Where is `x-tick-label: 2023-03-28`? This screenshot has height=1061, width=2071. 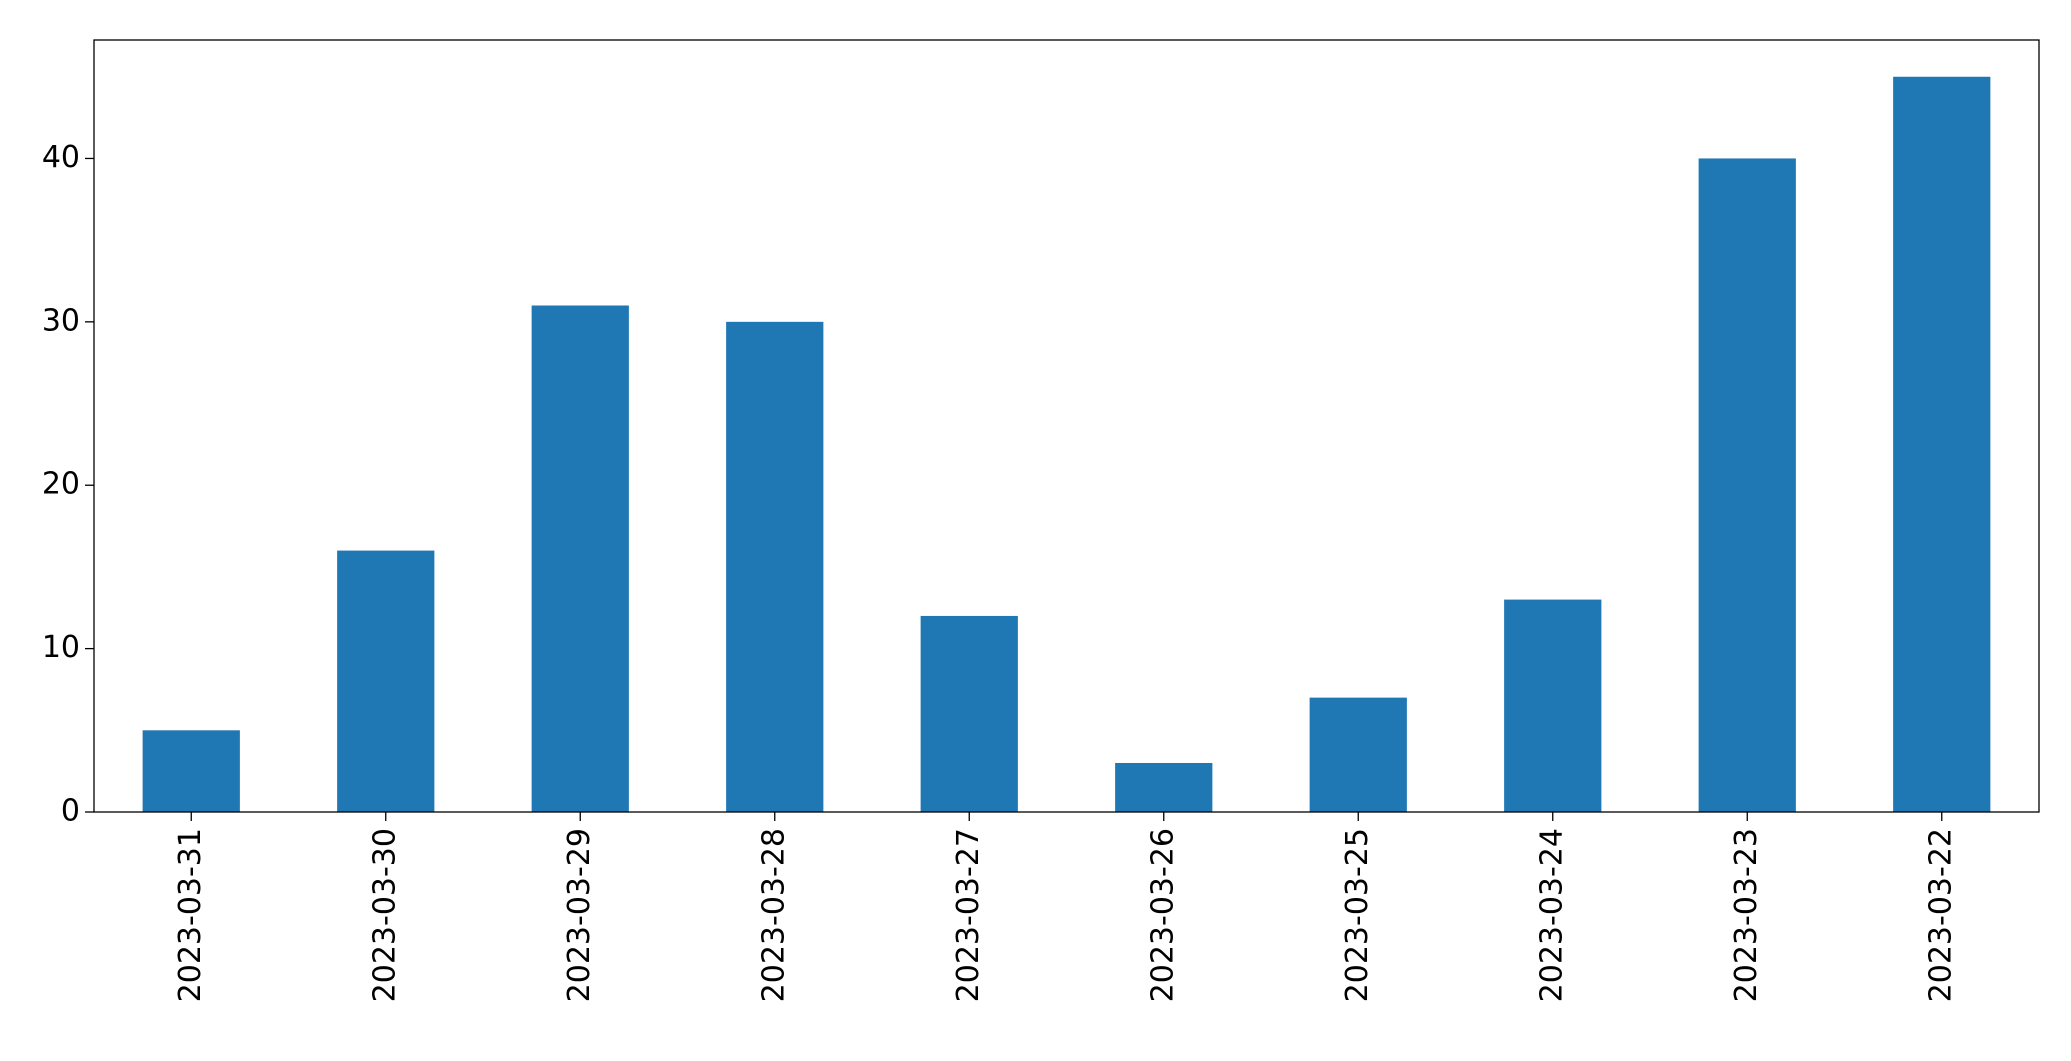
x-tick-label: 2023-03-28 is located at coordinates (773, 915).